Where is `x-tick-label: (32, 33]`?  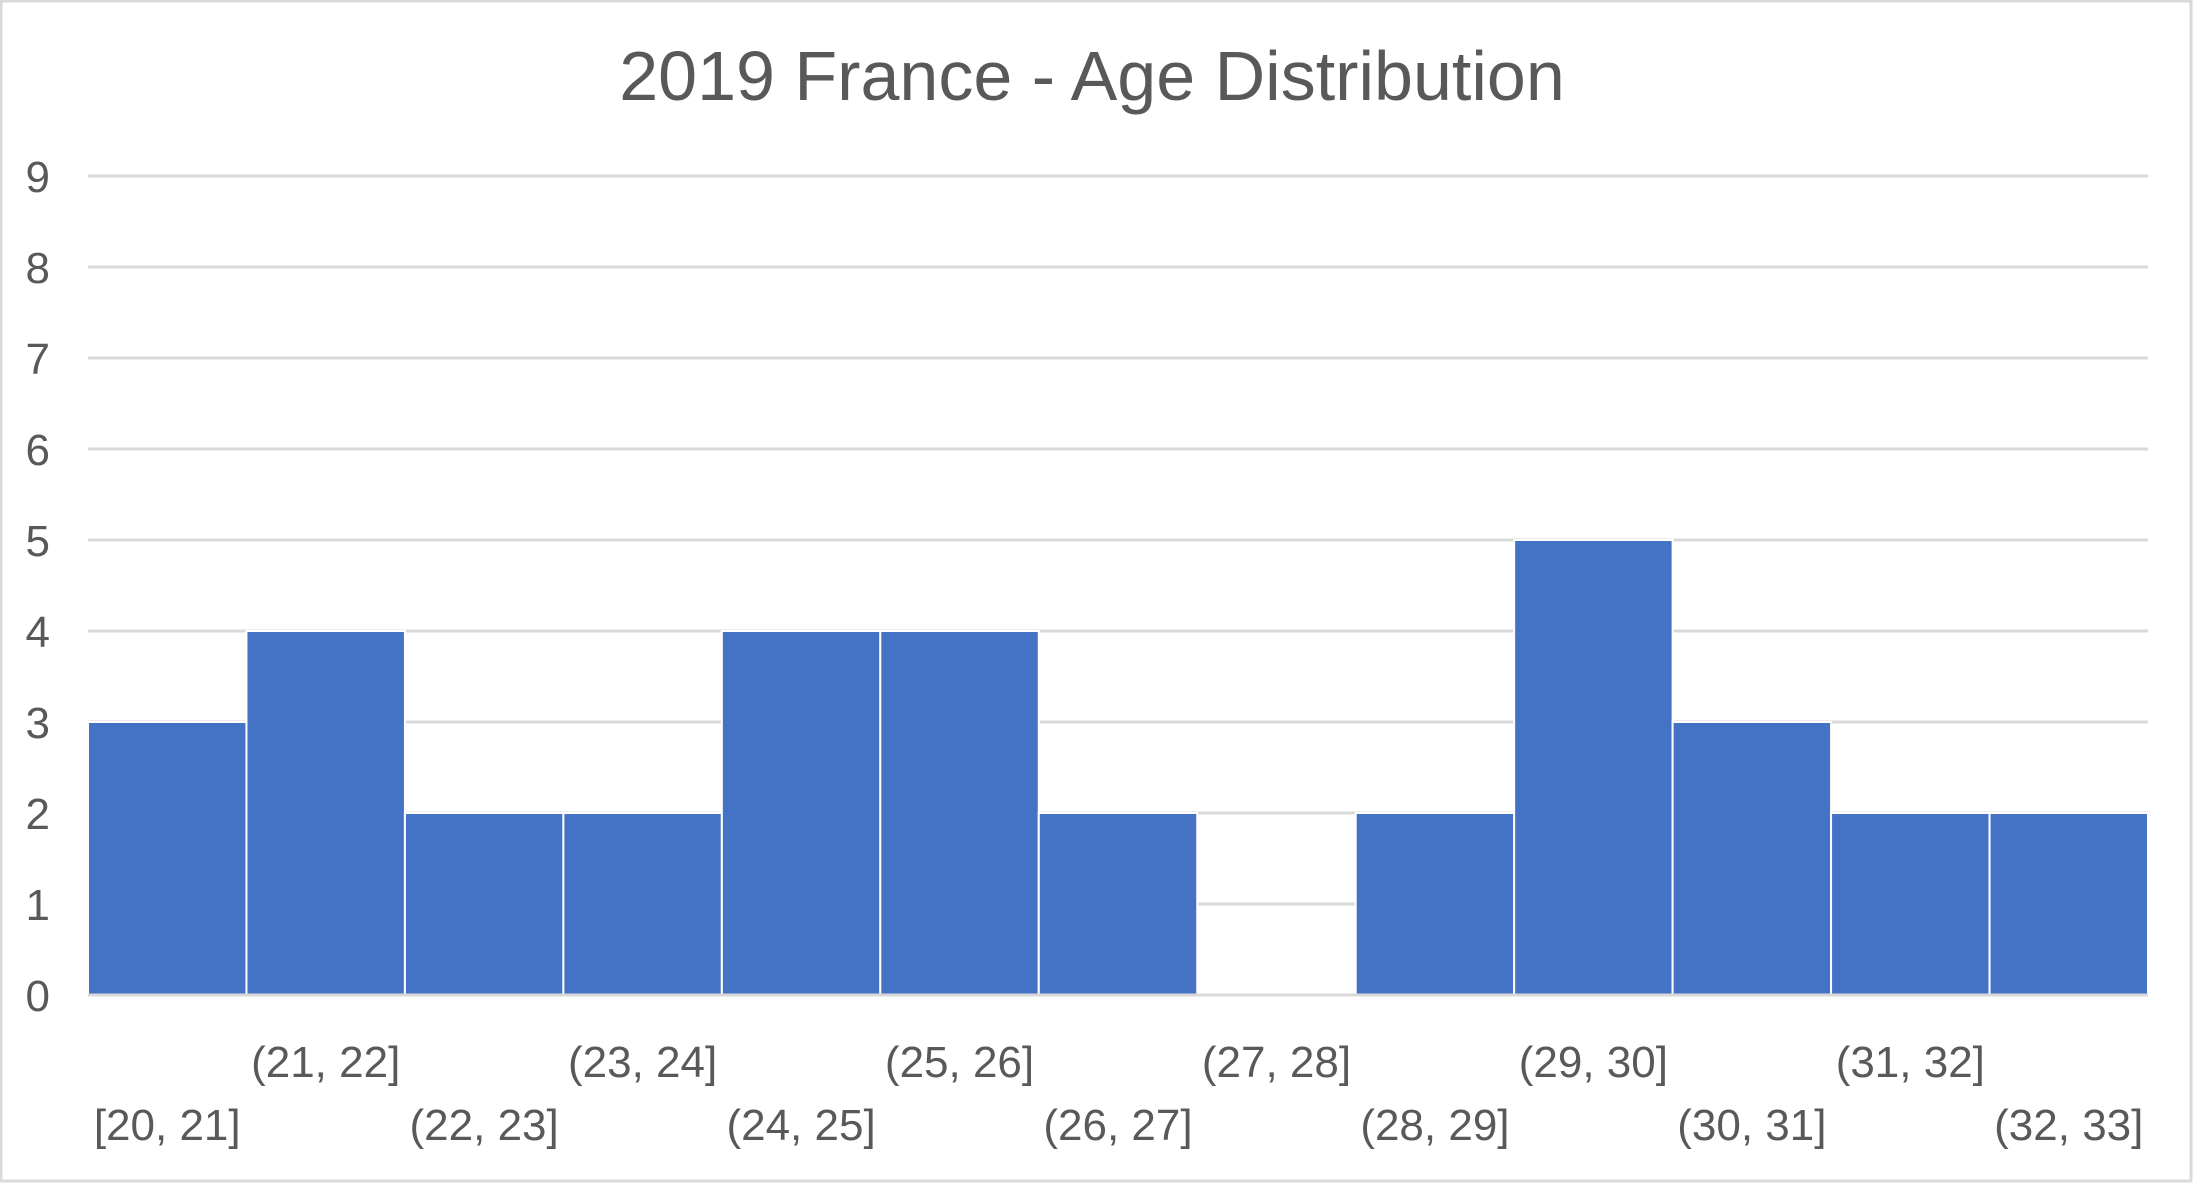 x-tick-label: (32, 33] is located at coordinates (2068, 1125).